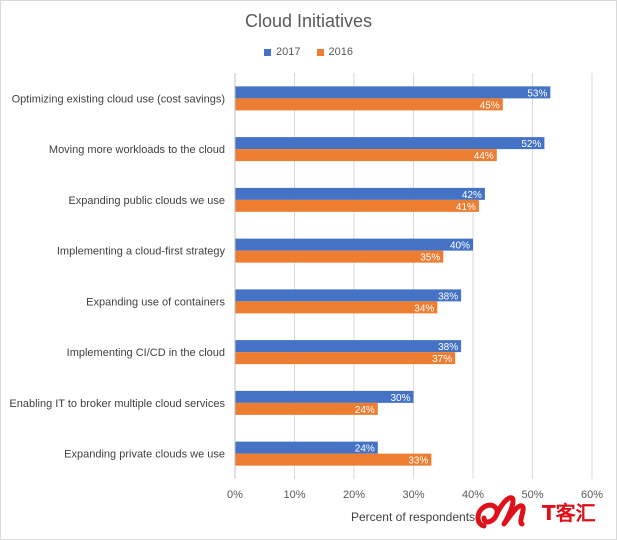 The height and width of the screenshot is (540, 617). I want to click on data-label-2017: 24%, so click(365, 449).